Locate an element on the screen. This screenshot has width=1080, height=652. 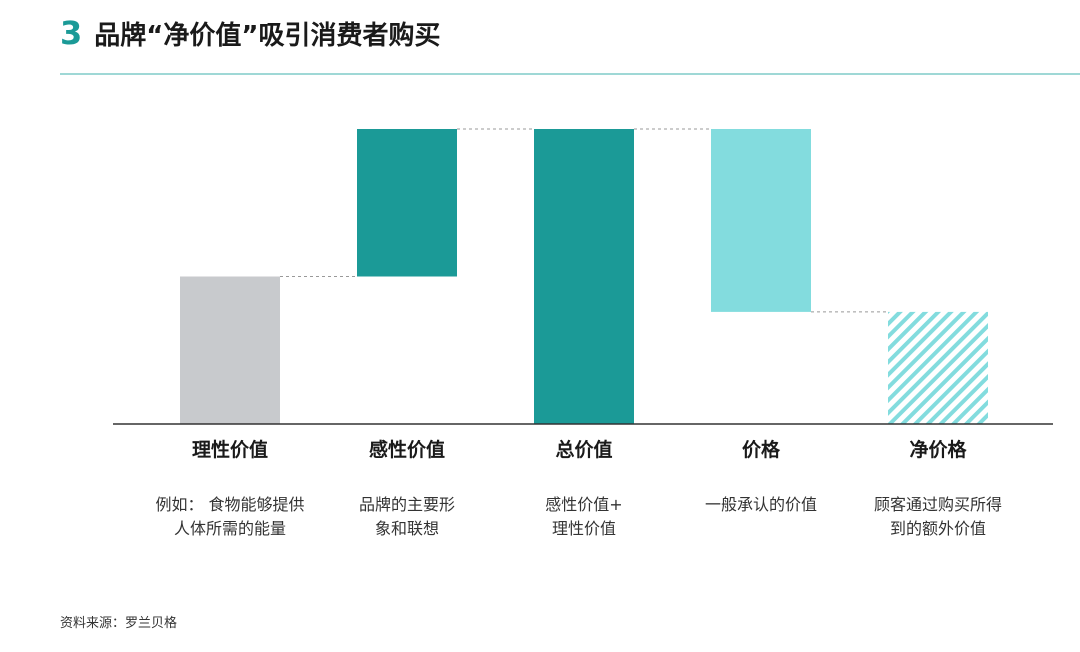
category-description-2: 品牌的主要形 象和联想 is located at coordinates (406, 516).